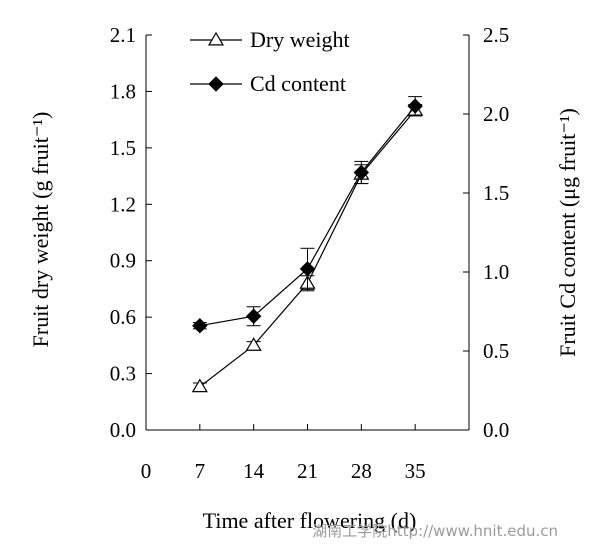 This screenshot has height=553, width=604. I want to click on x-tick-label: 28, so click(361, 471).